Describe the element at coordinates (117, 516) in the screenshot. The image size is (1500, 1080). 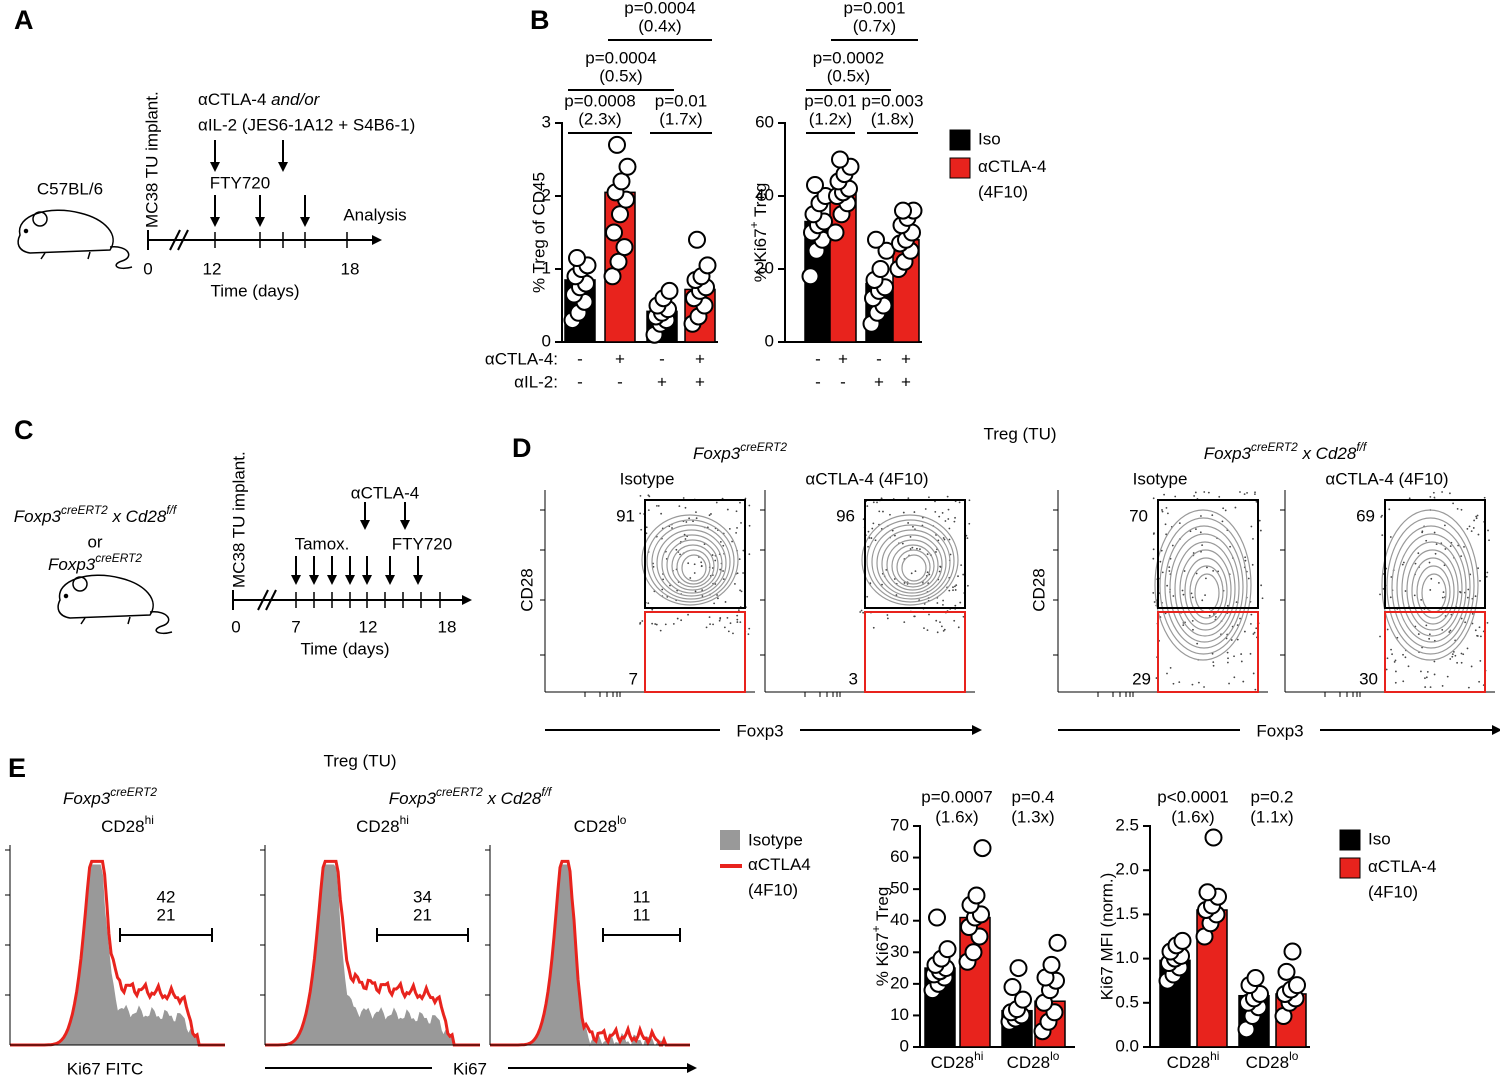
I see `text-part: x` at that location.